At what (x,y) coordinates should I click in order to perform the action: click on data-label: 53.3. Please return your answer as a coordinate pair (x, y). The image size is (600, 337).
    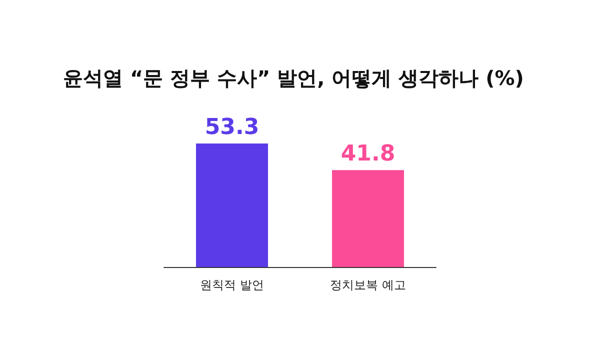
    Looking at the image, I should click on (232, 127).